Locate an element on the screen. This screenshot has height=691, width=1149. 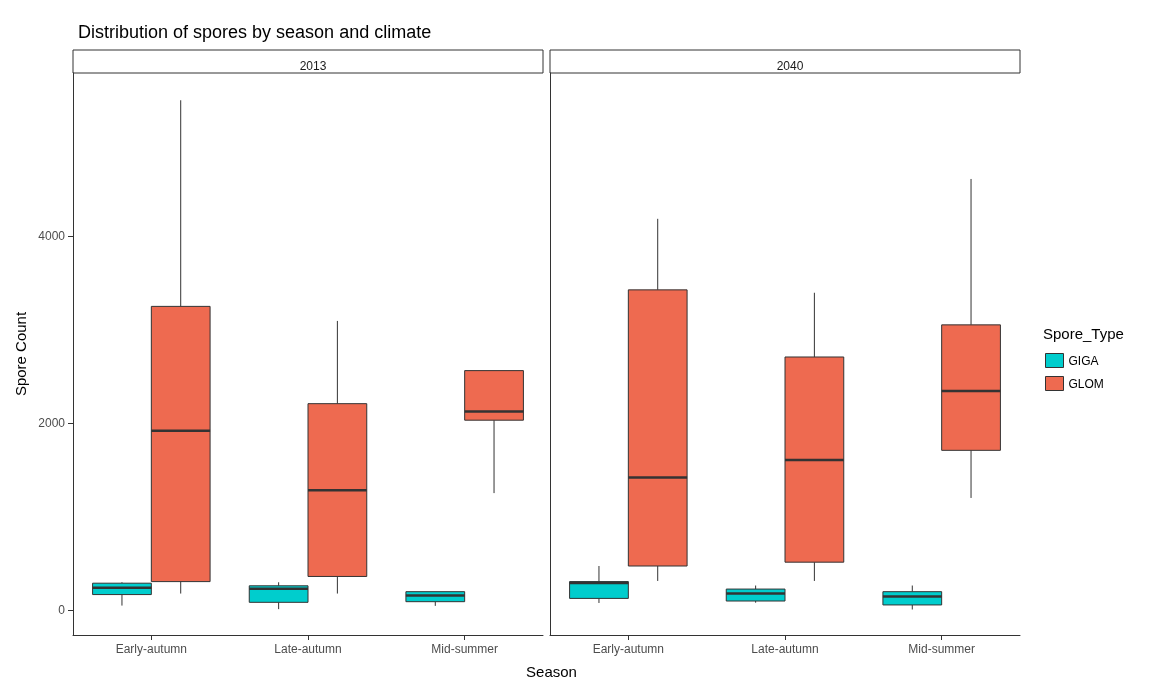
y-tick-label: 4000 is located at coordinates (52, 236).